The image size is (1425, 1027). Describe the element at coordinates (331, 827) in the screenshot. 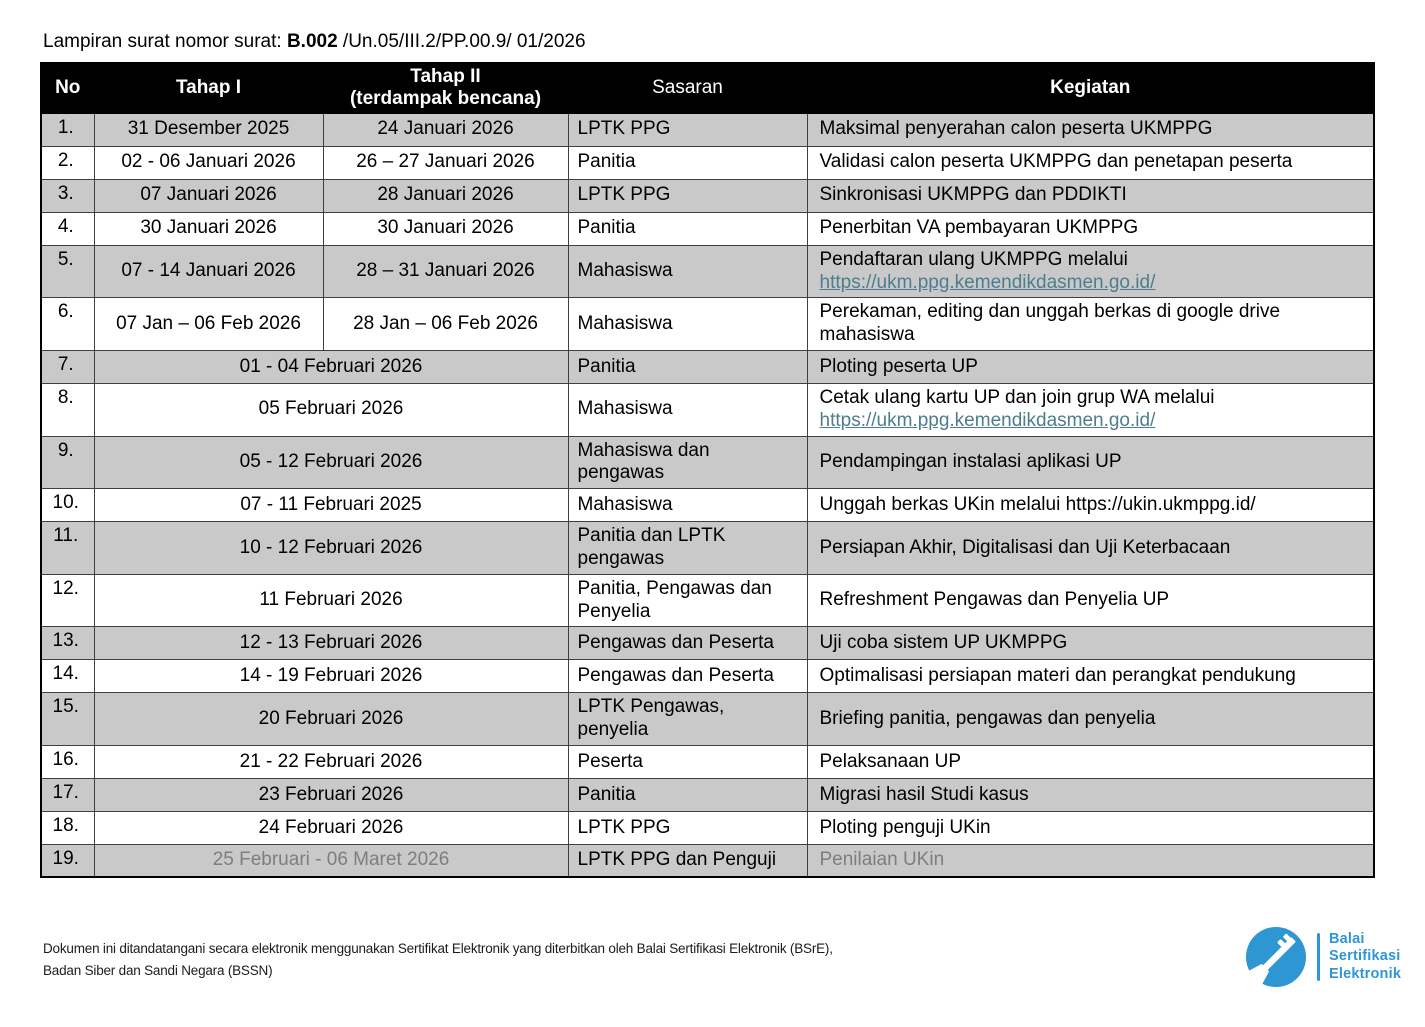

I see `date-range: 24 Februari 2026` at that location.